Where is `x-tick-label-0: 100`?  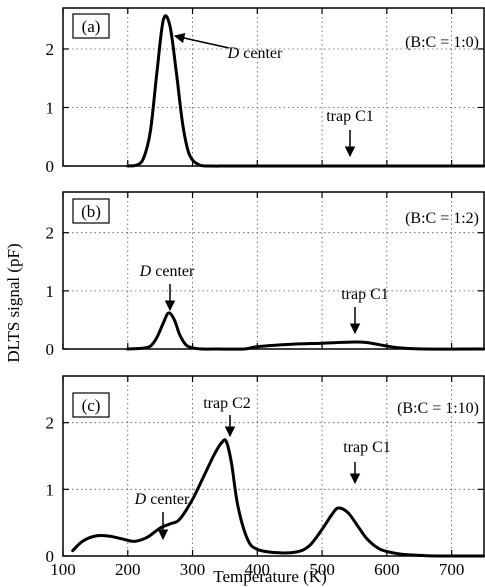
x-tick-label-0: 100 is located at coordinates (63, 569).